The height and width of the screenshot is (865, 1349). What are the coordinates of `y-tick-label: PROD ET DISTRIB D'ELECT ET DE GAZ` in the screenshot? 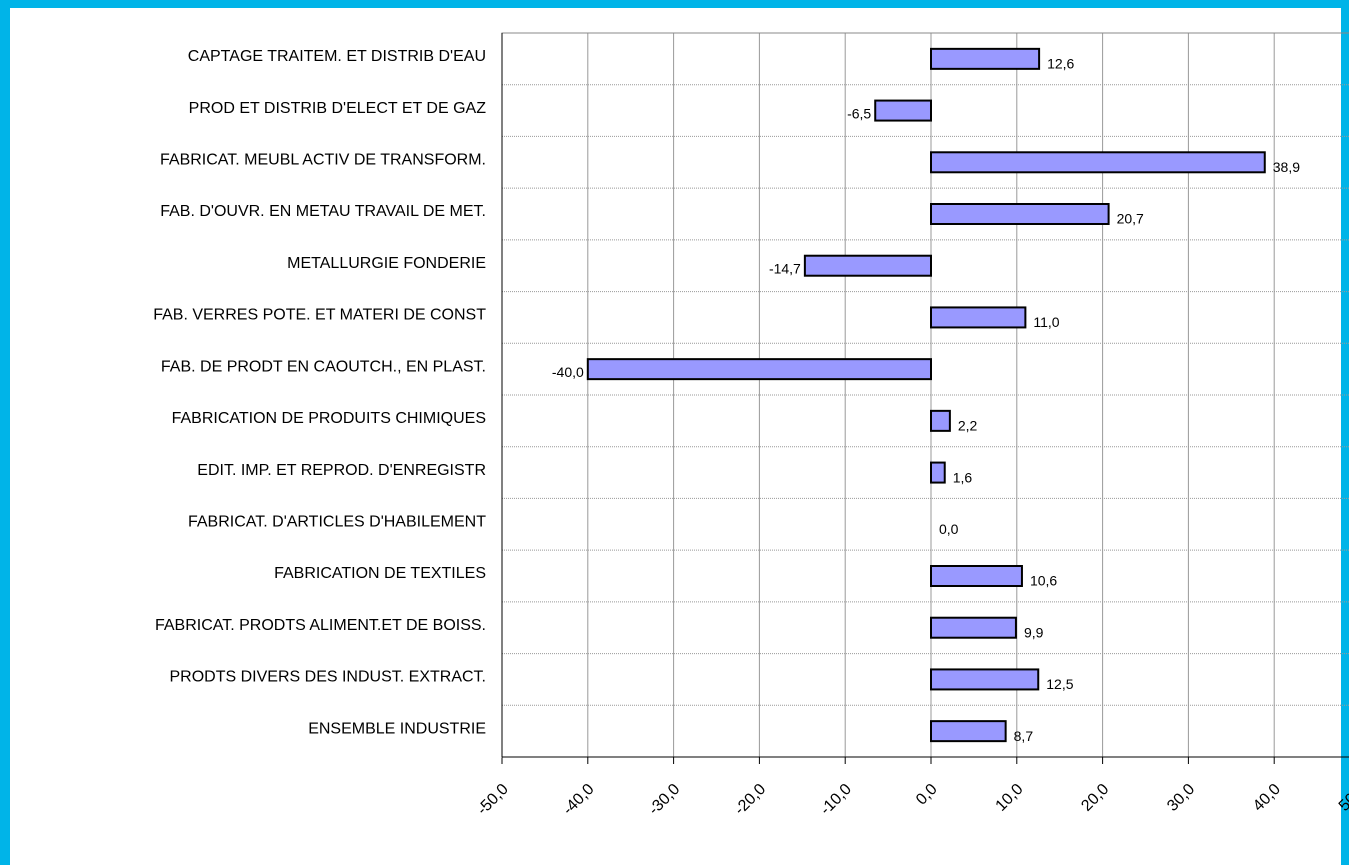 It's located at (338, 108).